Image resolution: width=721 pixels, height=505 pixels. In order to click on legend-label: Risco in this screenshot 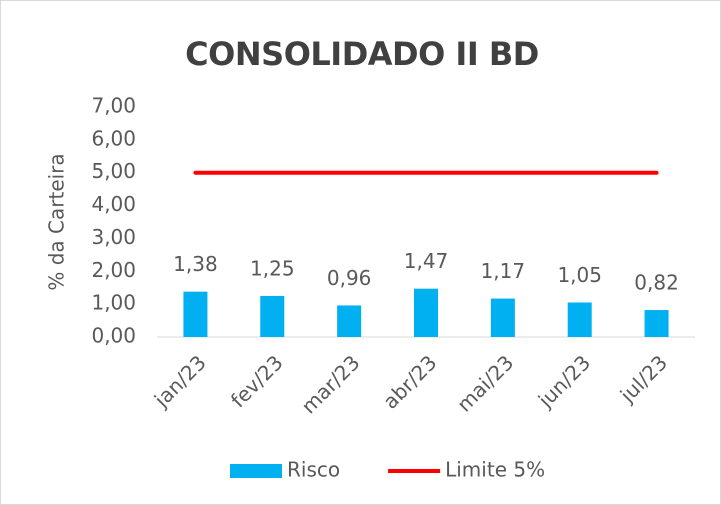, I will do `click(313, 470)`.